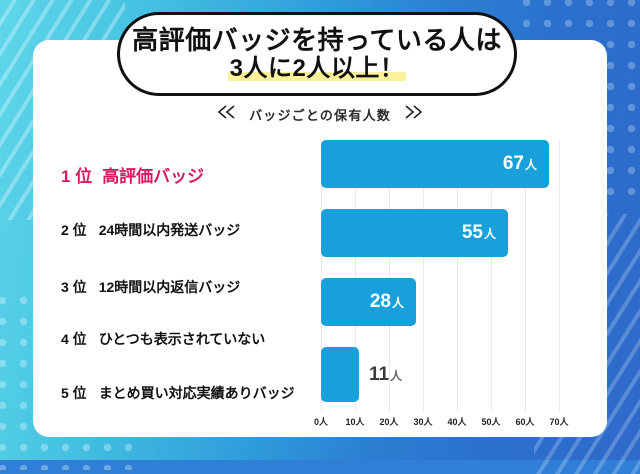 Image resolution: width=640 pixels, height=474 pixels. I want to click on rank-number-4: 4 位, so click(74, 339).